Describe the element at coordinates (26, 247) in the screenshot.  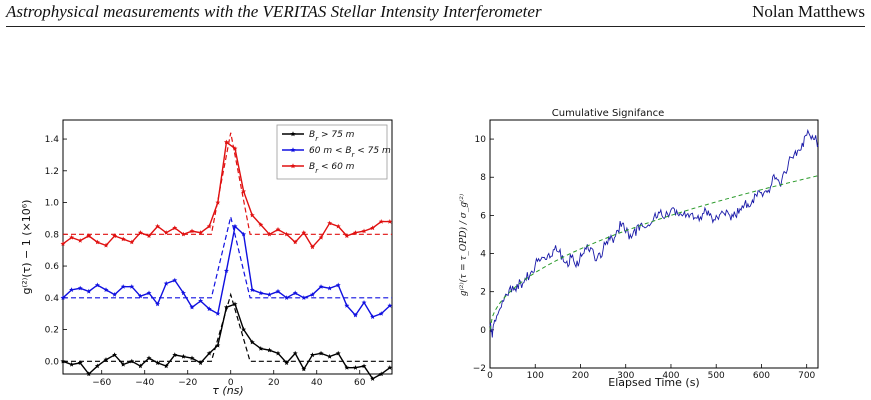
I see `left-y-axis-label: g⁽²⁾(τ) − 1 (×10⁶)` at that location.